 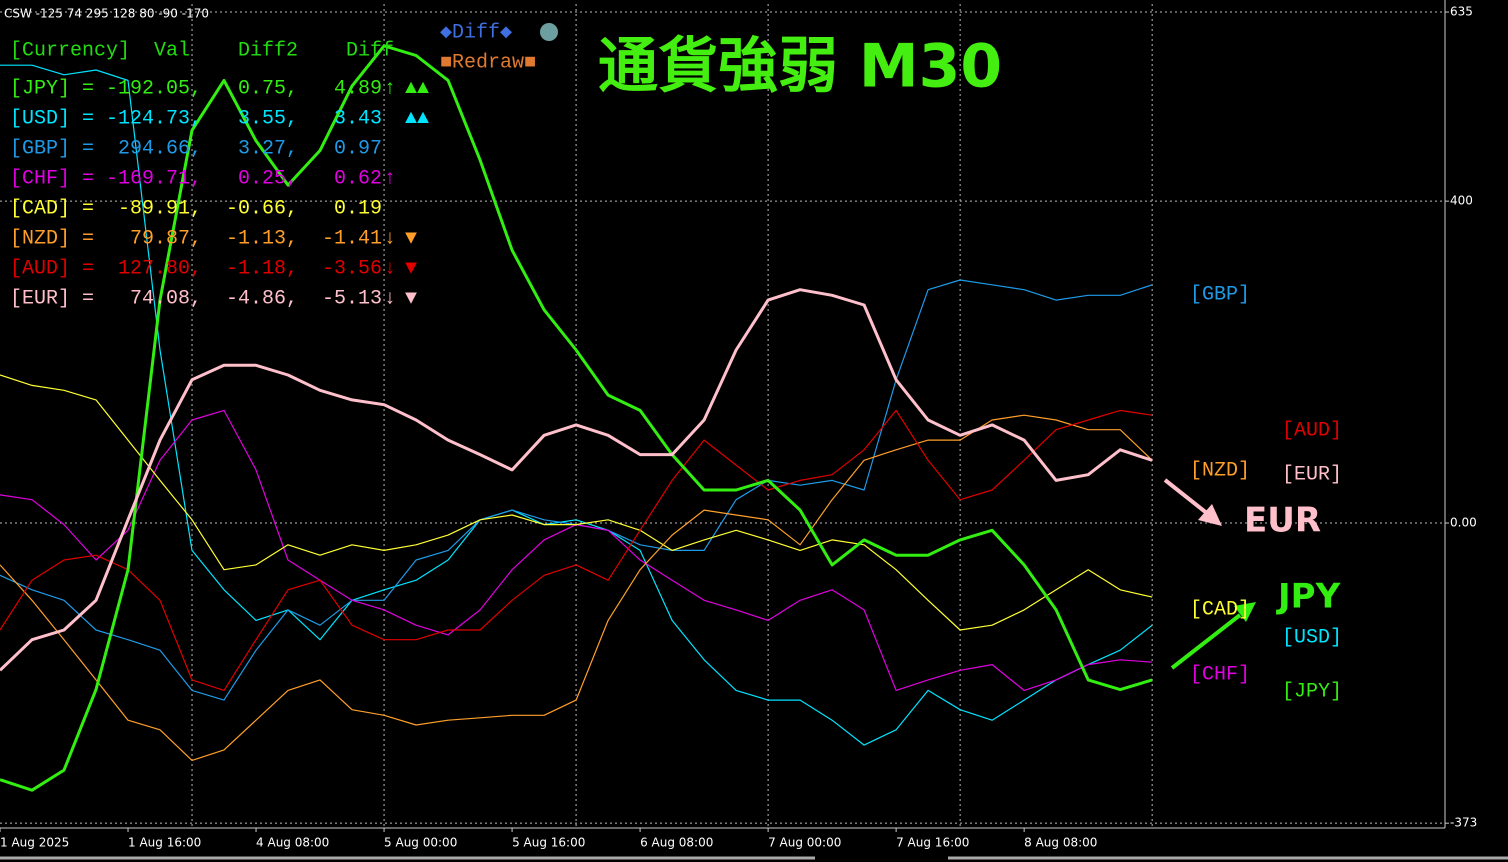 I want to click on x-tick-label: 5 Aug 00:00, so click(x=420, y=843).